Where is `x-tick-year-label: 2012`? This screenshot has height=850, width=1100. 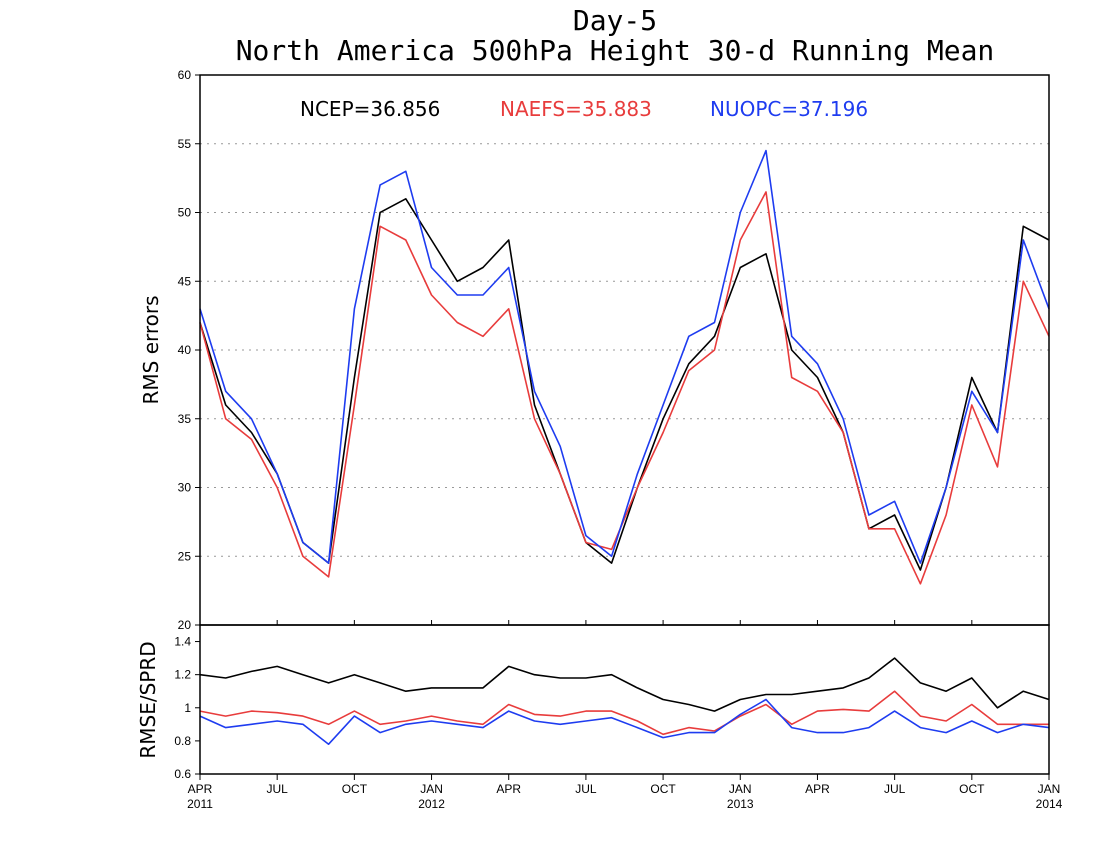 x-tick-year-label: 2012 is located at coordinates (431, 804).